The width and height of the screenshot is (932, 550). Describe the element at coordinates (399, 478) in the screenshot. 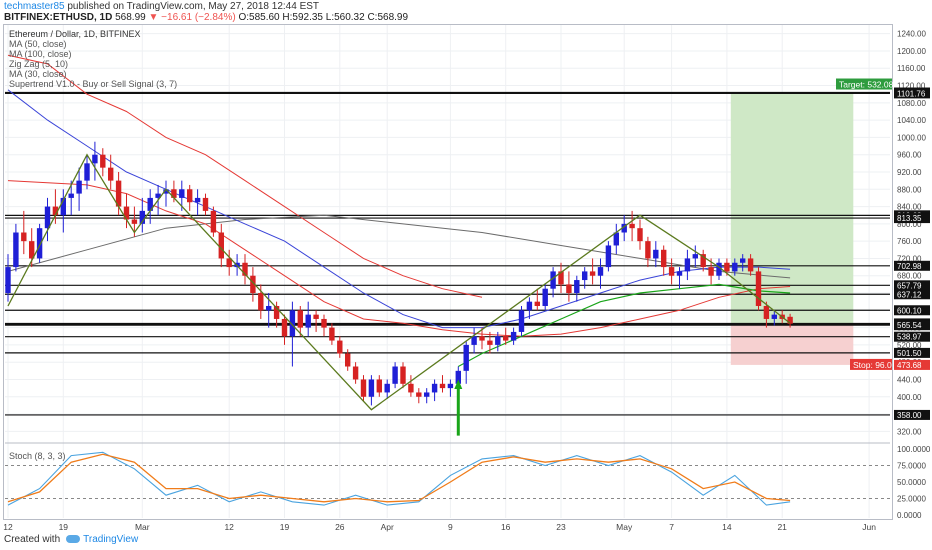

I see `stoch-k-line` at that location.